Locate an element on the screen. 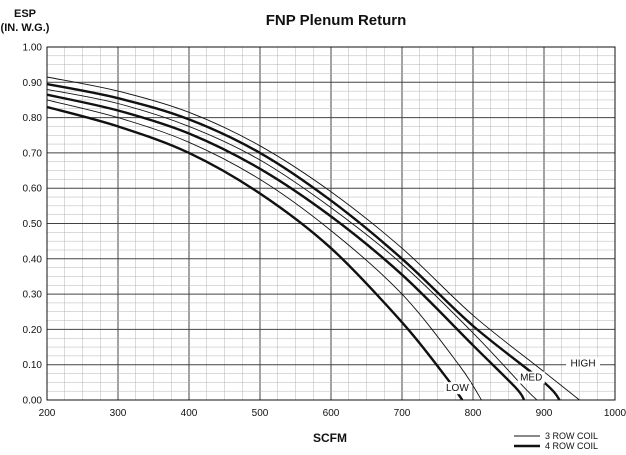  y-axis-label-line2: (IN. W.G.) is located at coordinates (25, 28).